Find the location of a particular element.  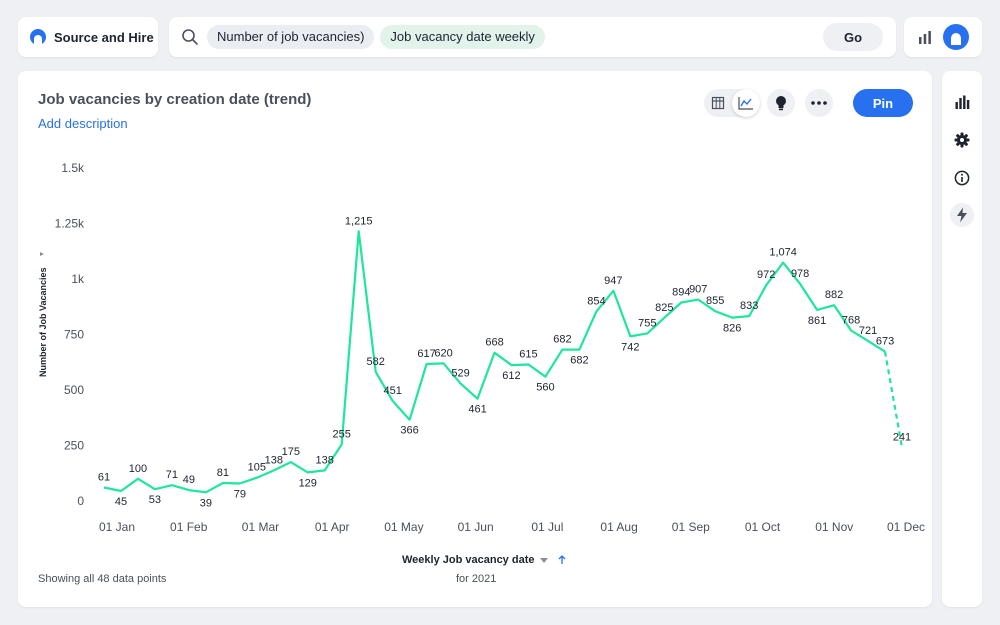

data-label: 894 is located at coordinates (681, 293).